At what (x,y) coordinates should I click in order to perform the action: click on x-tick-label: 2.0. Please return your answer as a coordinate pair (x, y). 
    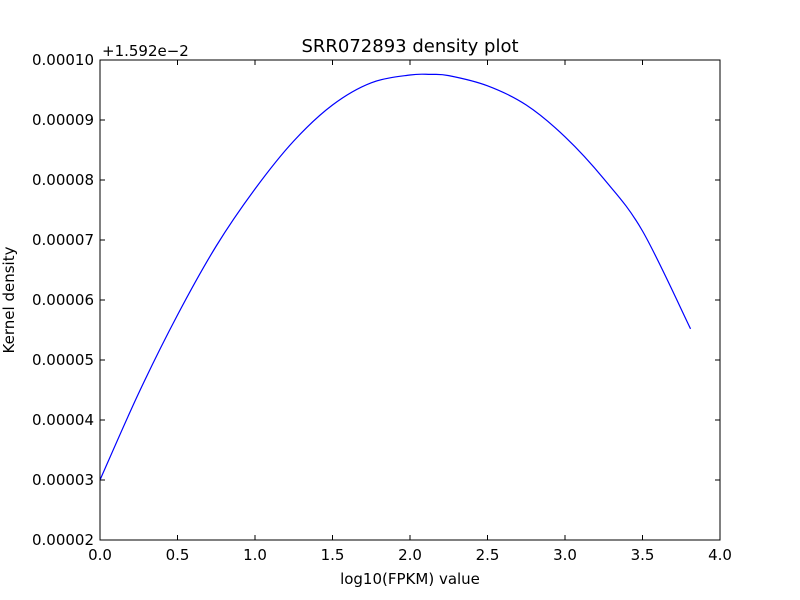
    Looking at the image, I should click on (410, 555).